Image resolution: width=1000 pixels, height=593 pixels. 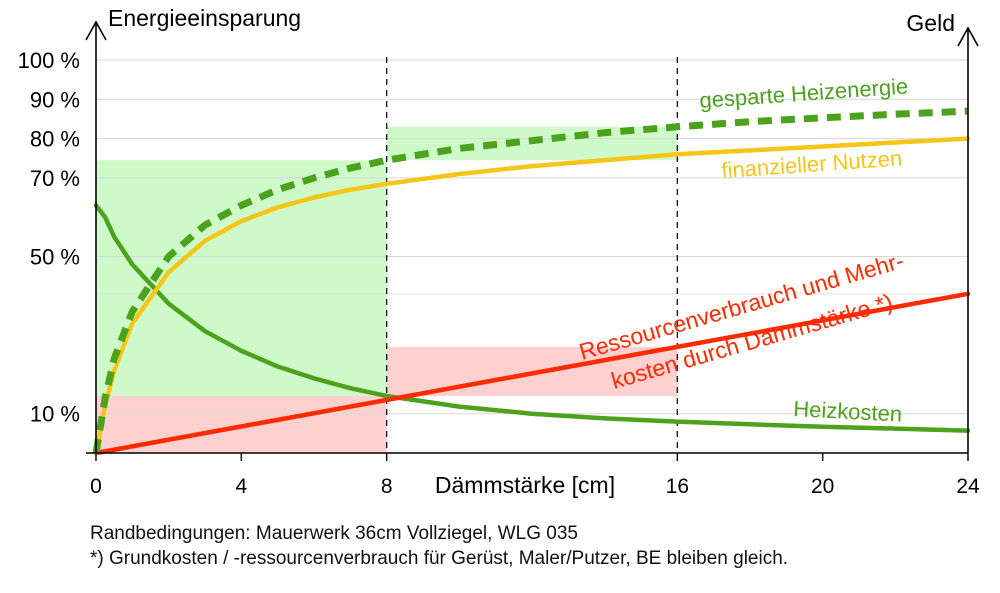 What do you see at coordinates (930, 23) in the screenshot?
I see `y2-axis-title: Geld` at bounding box center [930, 23].